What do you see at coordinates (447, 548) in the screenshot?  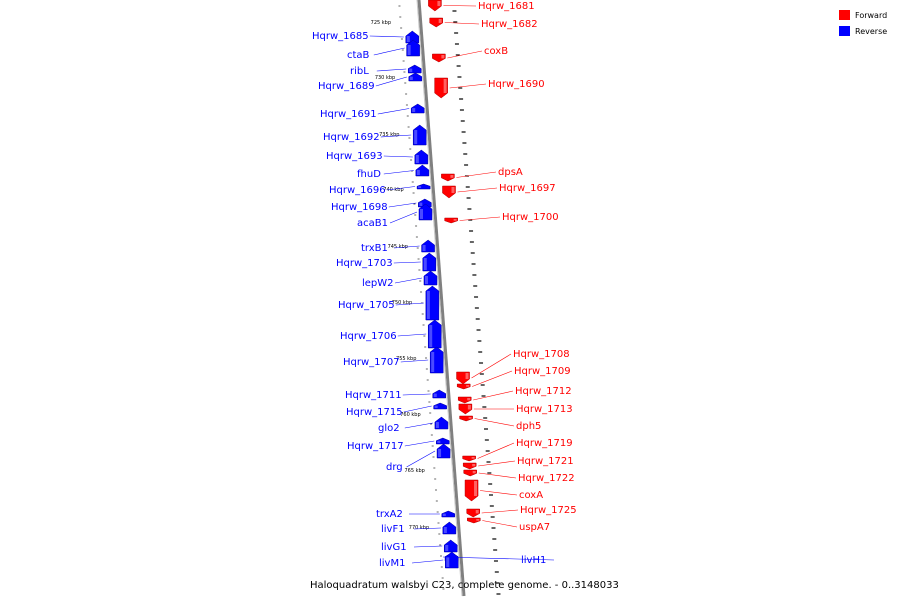 I see `gene-shade-livG1` at bounding box center [447, 548].